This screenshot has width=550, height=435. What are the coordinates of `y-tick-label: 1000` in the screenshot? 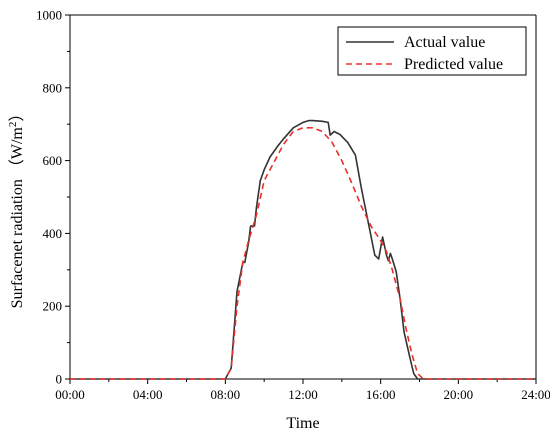 It's located at (49, 15).